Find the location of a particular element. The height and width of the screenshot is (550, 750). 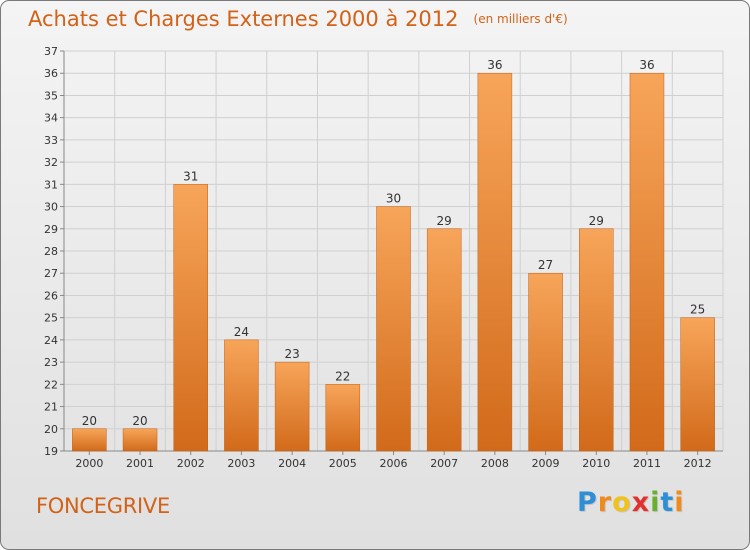

y-tick-label: 33 is located at coordinates (51, 140).